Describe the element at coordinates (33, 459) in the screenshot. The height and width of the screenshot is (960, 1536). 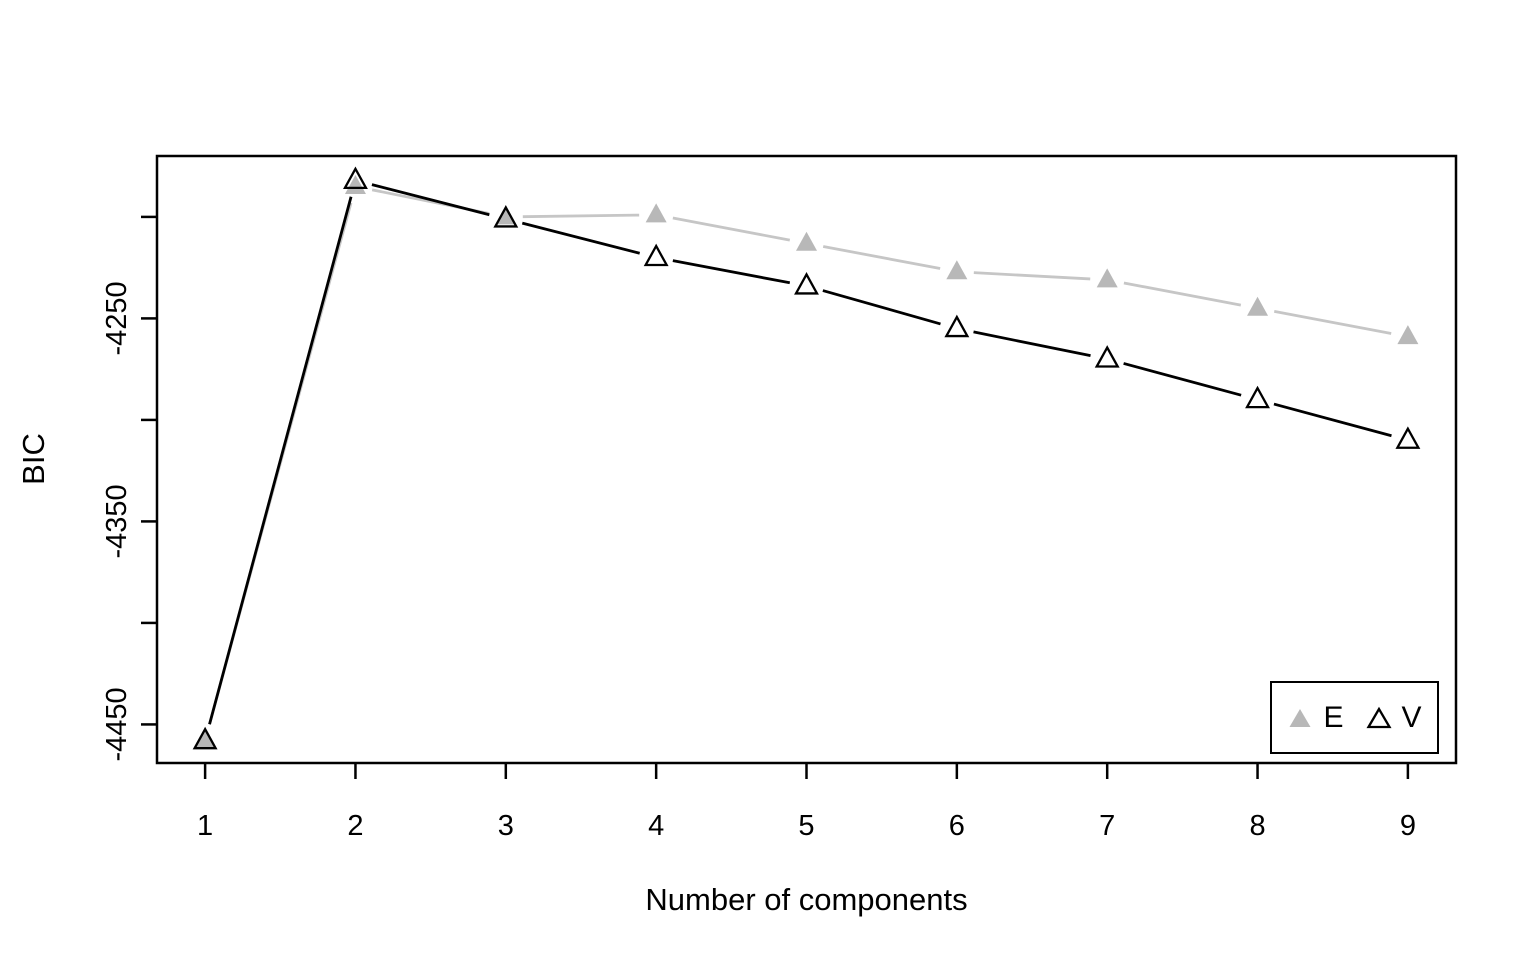
I see `y-axis-title: BIC` at that location.